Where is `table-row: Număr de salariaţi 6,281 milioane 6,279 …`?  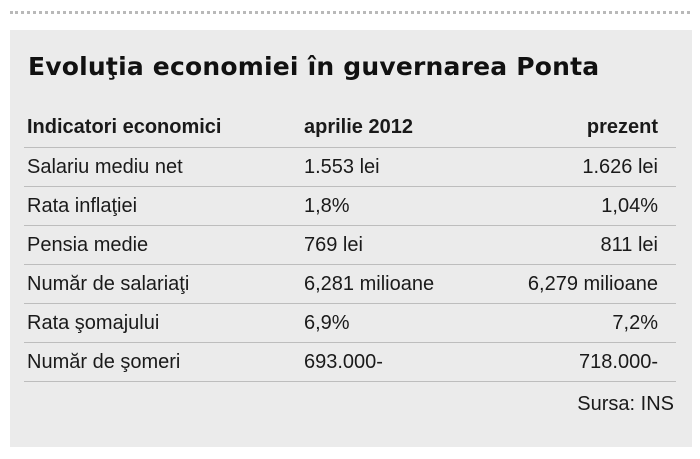
table-row: Număr de salariaţi 6,281 milioane 6,279 … is located at coordinates (350, 284).